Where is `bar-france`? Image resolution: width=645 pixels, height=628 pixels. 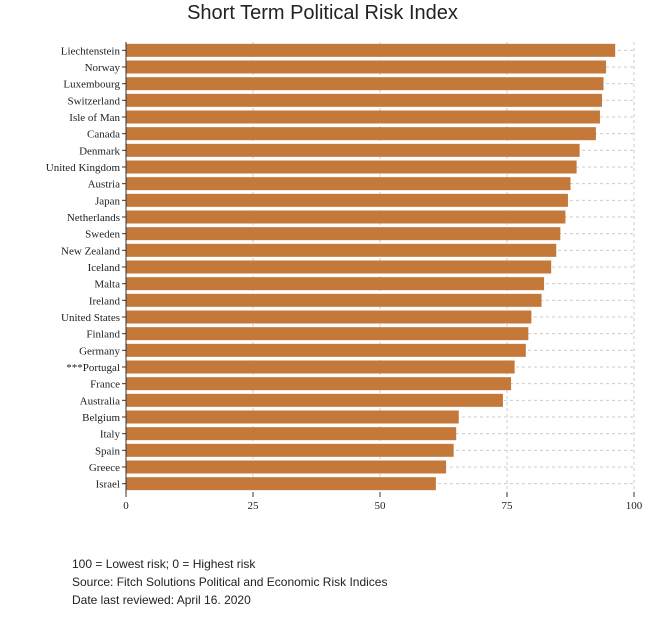
bar-france is located at coordinates (319, 384).